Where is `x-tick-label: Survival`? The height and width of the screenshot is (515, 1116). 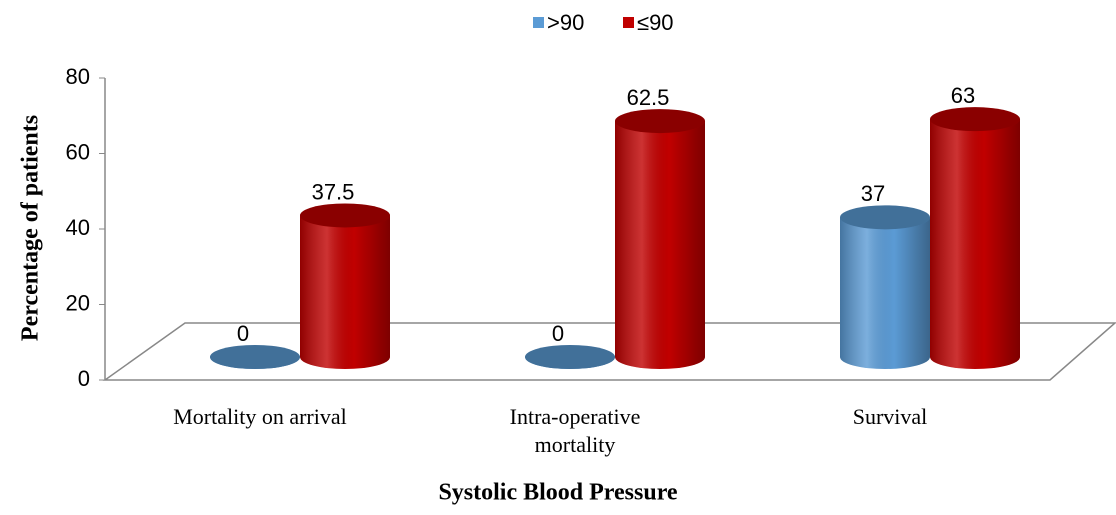
x-tick-label: Survival is located at coordinates (890, 416).